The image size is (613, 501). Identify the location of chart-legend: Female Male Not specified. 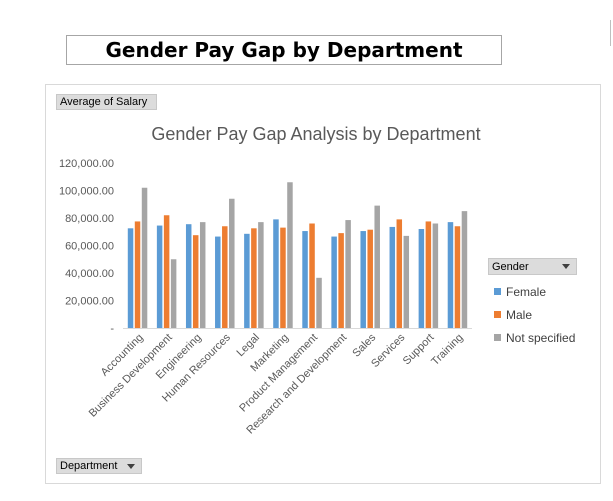
(533, 310).